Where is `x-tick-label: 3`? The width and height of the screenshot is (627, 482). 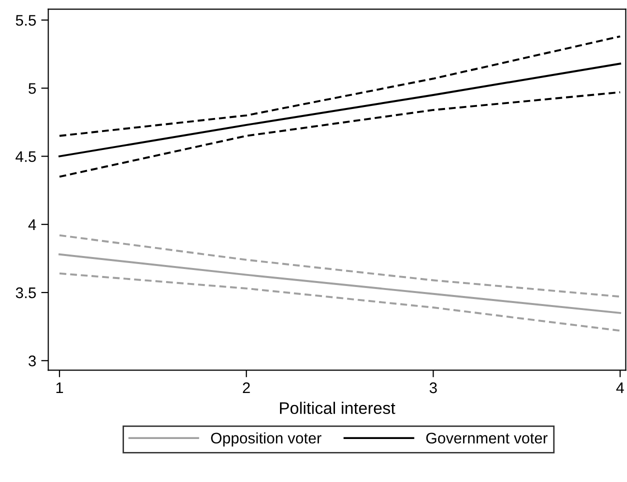 x-tick-label: 3 is located at coordinates (433, 388).